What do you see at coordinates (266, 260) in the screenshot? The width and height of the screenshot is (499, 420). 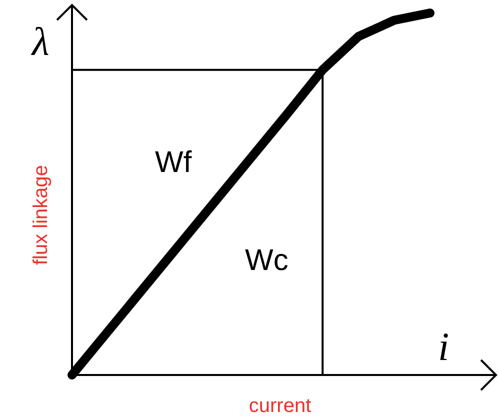 I see `annotation: Wc` at bounding box center [266, 260].